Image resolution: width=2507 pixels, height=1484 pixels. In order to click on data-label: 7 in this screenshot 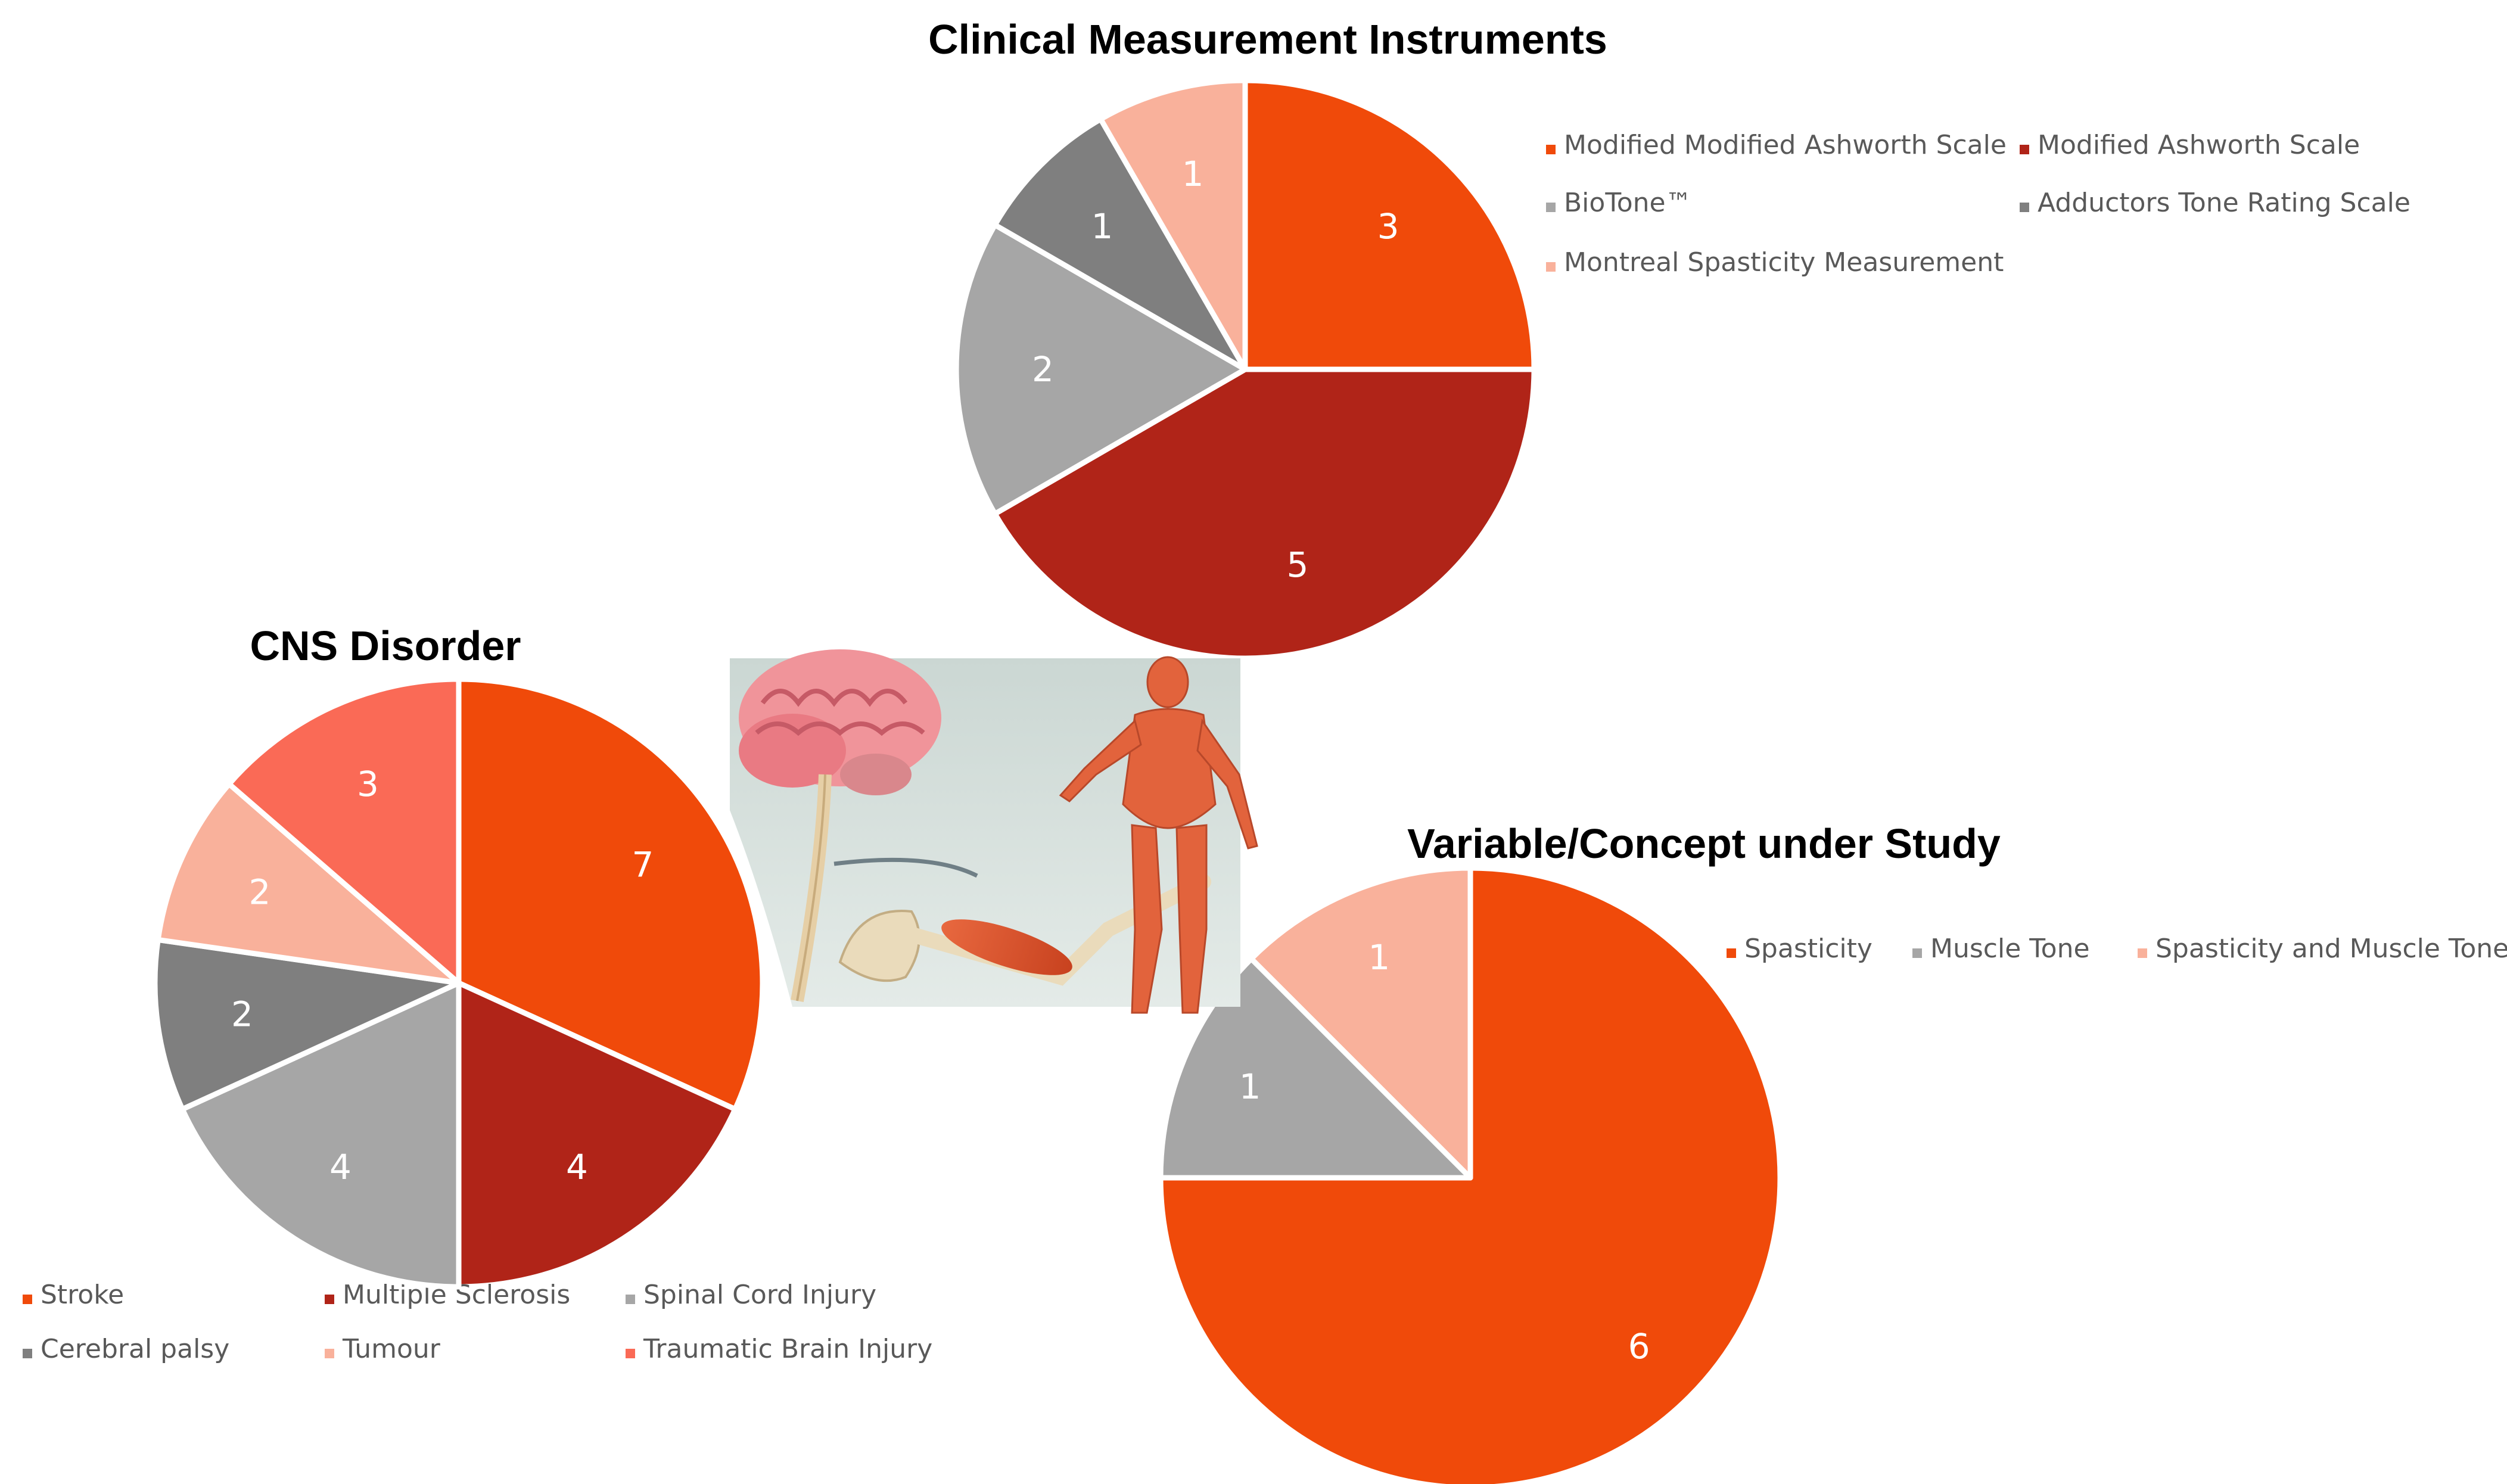, I will do `click(643, 865)`.